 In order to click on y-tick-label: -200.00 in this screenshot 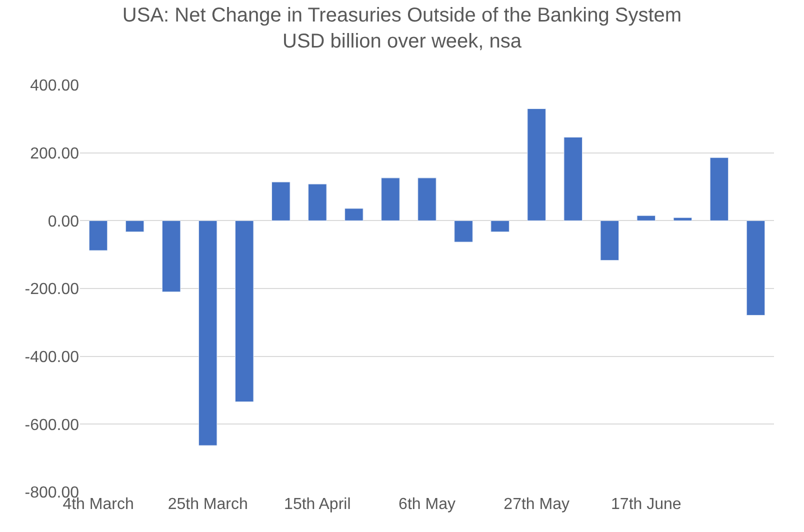, I will do `click(52, 289)`.